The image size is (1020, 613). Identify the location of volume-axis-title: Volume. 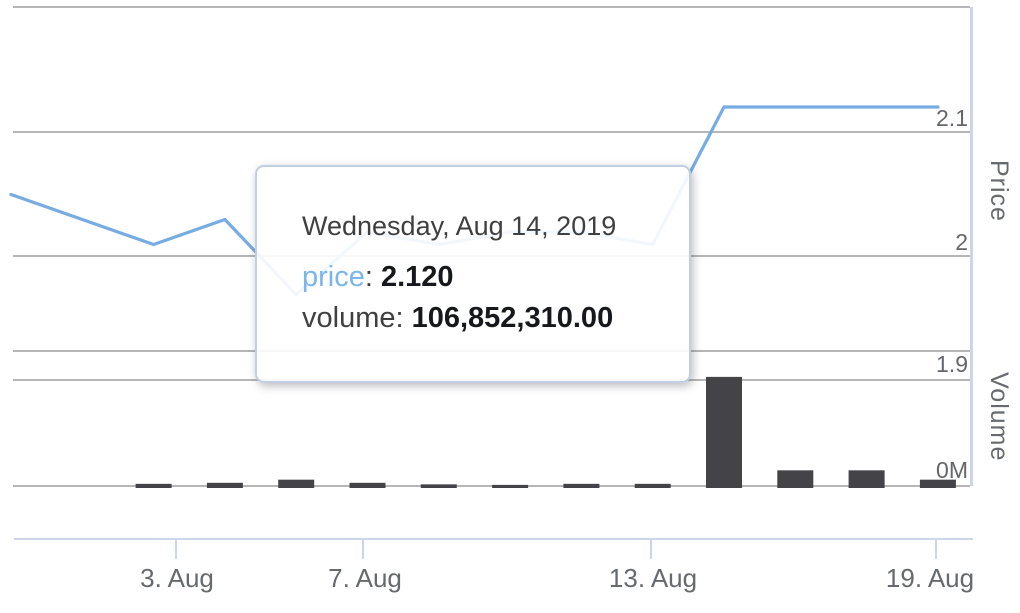
(999, 417).